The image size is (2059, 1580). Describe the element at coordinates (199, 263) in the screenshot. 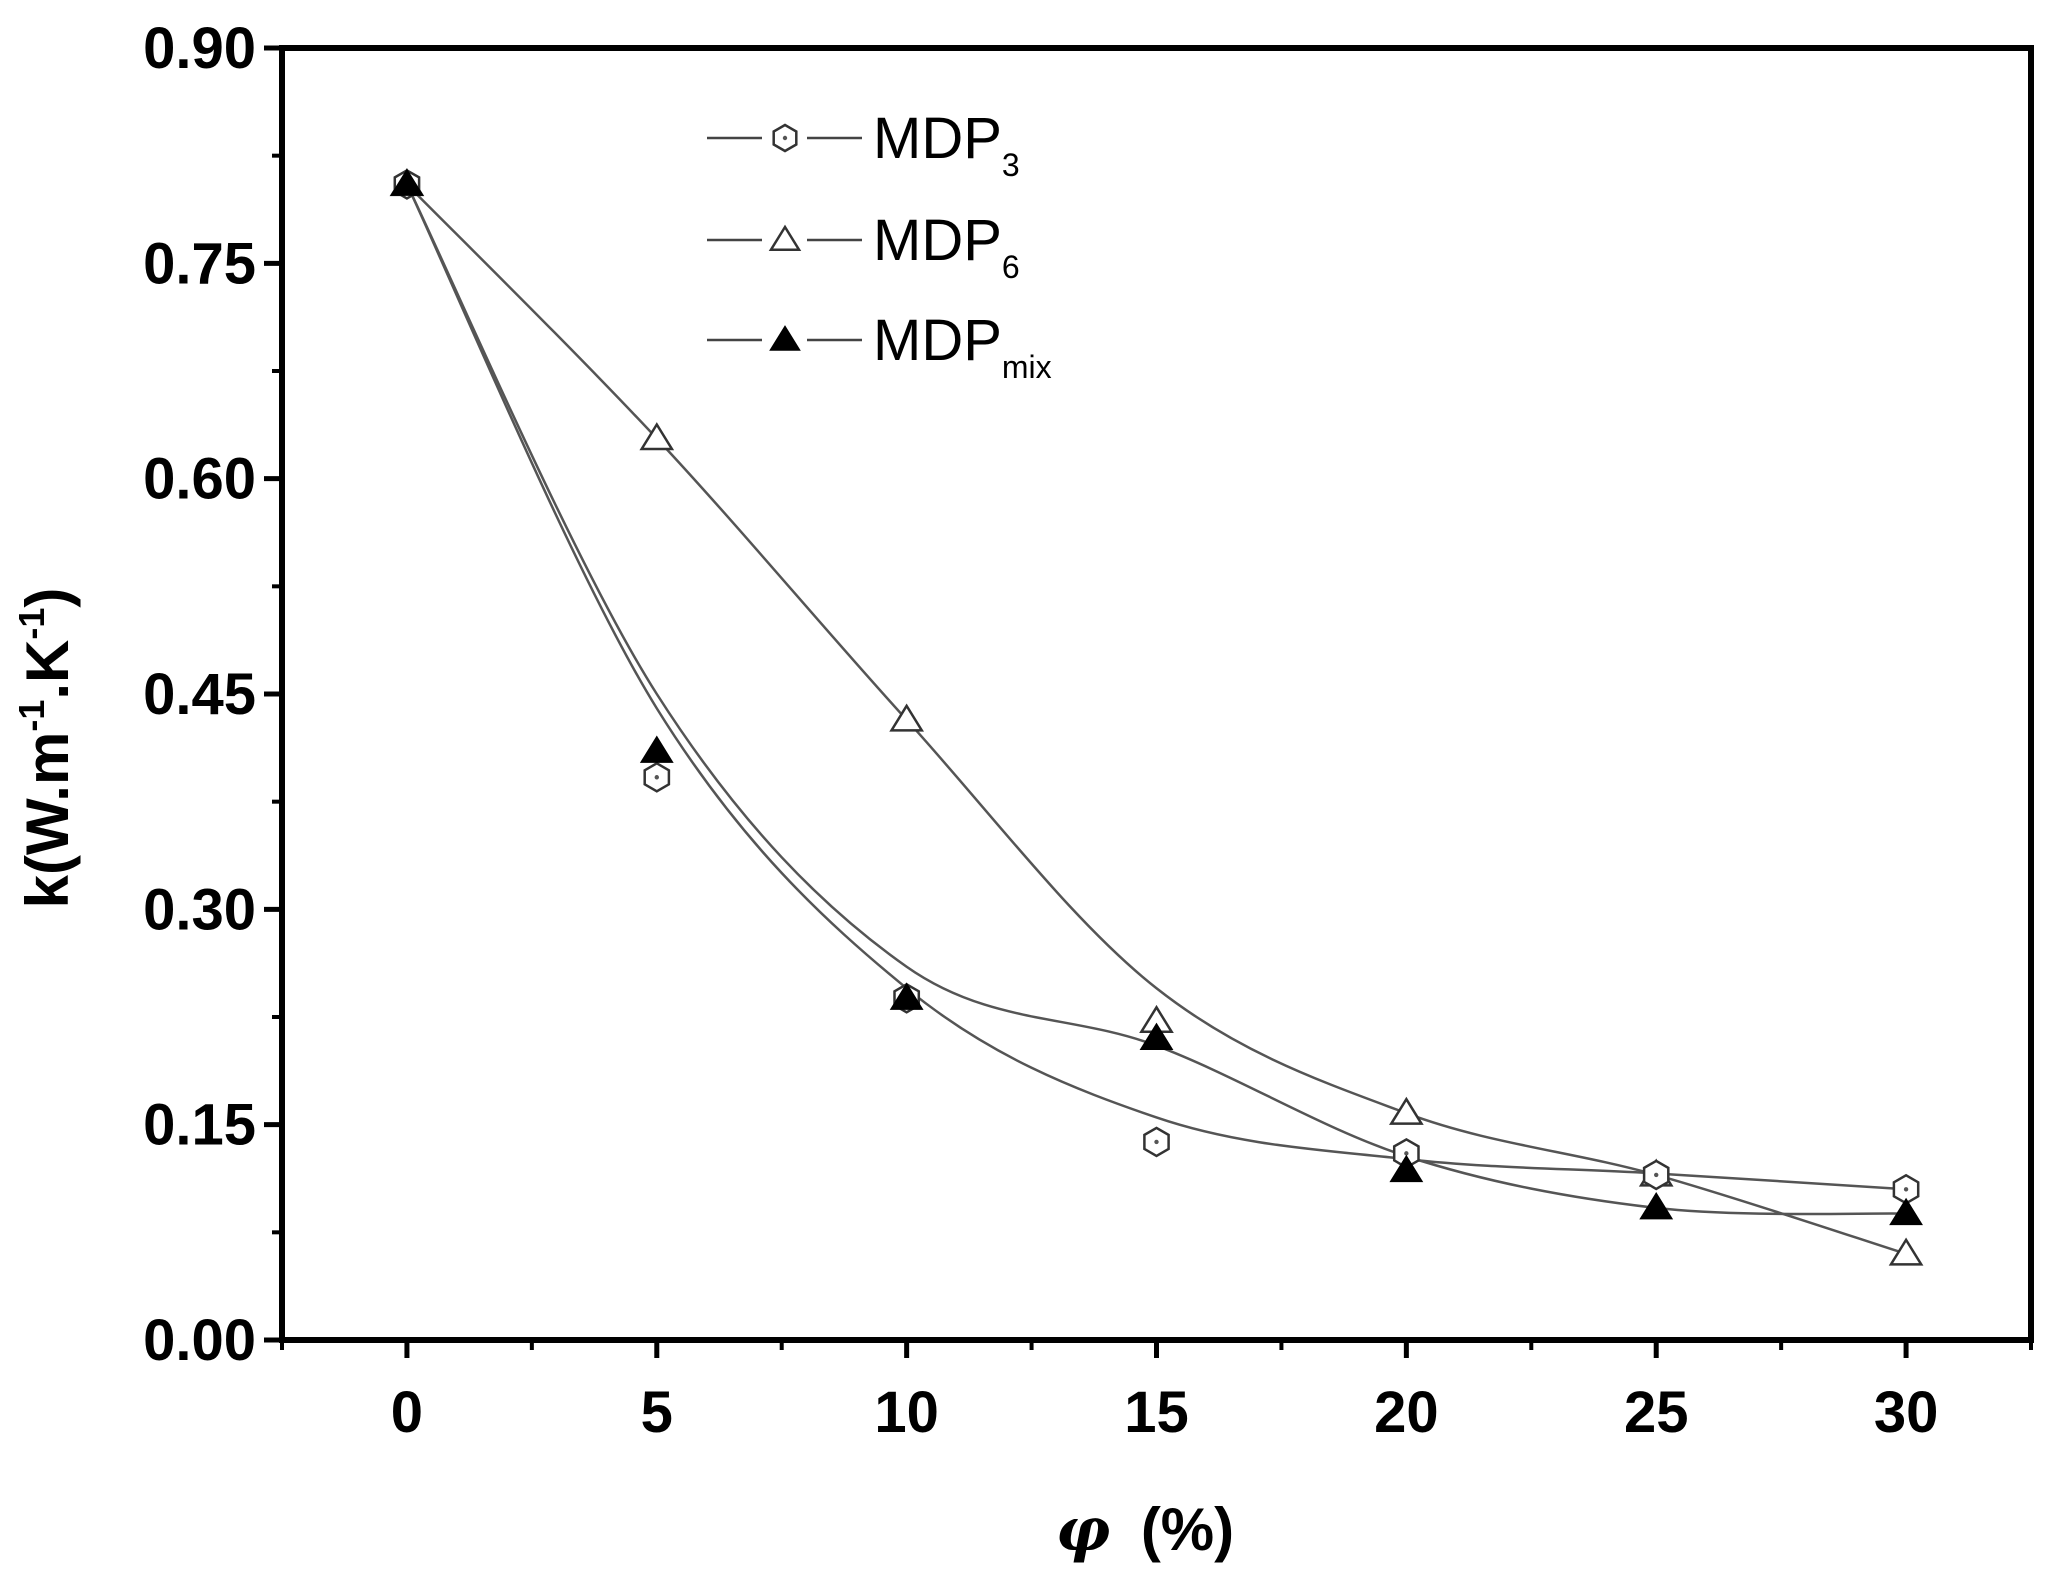

I see `y-tick-label: 0.75` at that location.